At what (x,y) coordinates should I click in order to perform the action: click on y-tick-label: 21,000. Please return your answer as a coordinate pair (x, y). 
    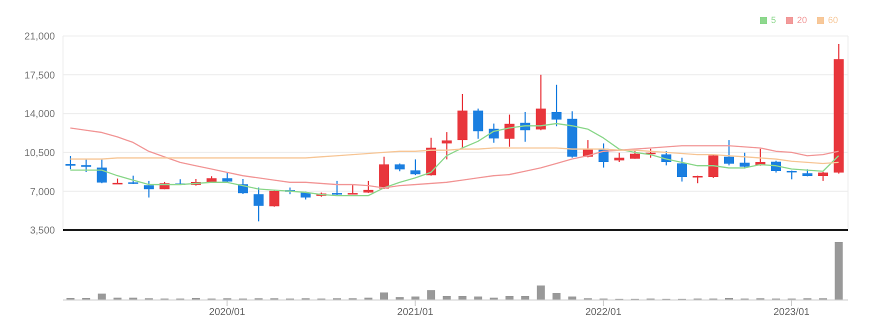
    Looking at the image, I should click on (40, 37).